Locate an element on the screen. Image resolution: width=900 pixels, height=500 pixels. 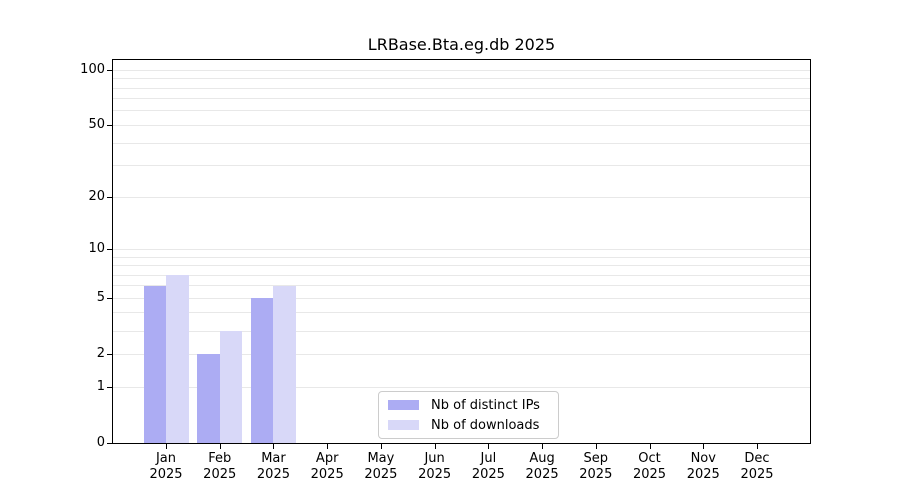
bar-jan-downloads is located at coordinates (177, 359).